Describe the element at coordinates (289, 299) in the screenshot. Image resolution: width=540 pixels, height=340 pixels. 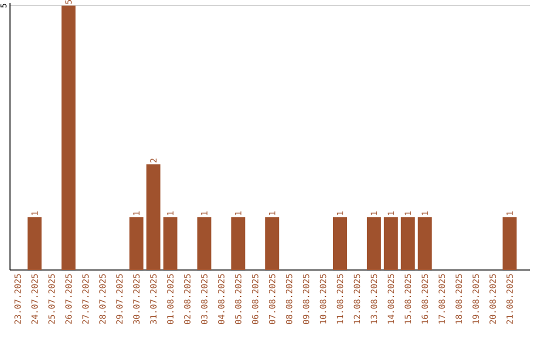
I see `x-tick-label: 08.08.2025` at that location.